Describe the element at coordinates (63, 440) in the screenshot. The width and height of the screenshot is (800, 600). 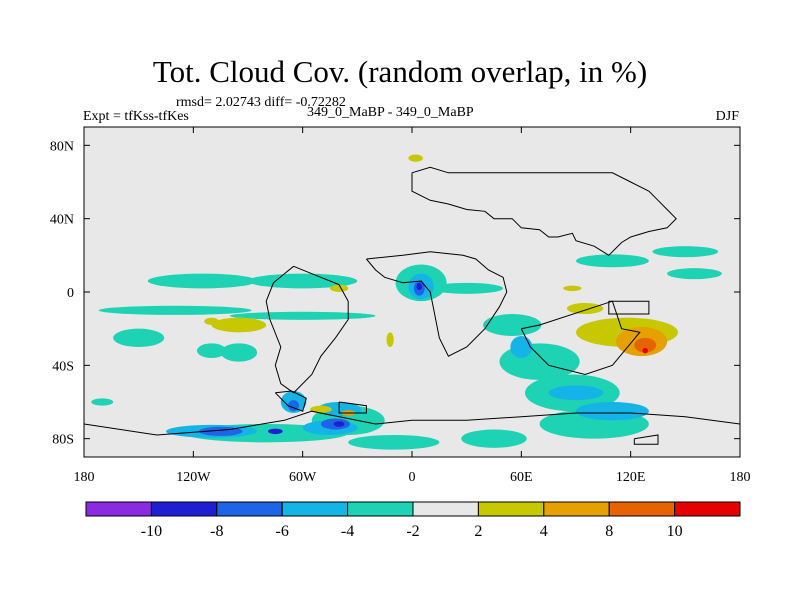
I see `y-tick-label: 80S` at that location.